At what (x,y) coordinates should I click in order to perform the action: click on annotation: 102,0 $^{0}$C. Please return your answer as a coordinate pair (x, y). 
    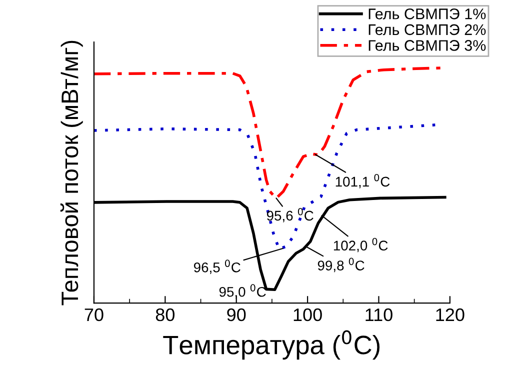
    Looking at the image, I should click on (361, 245).